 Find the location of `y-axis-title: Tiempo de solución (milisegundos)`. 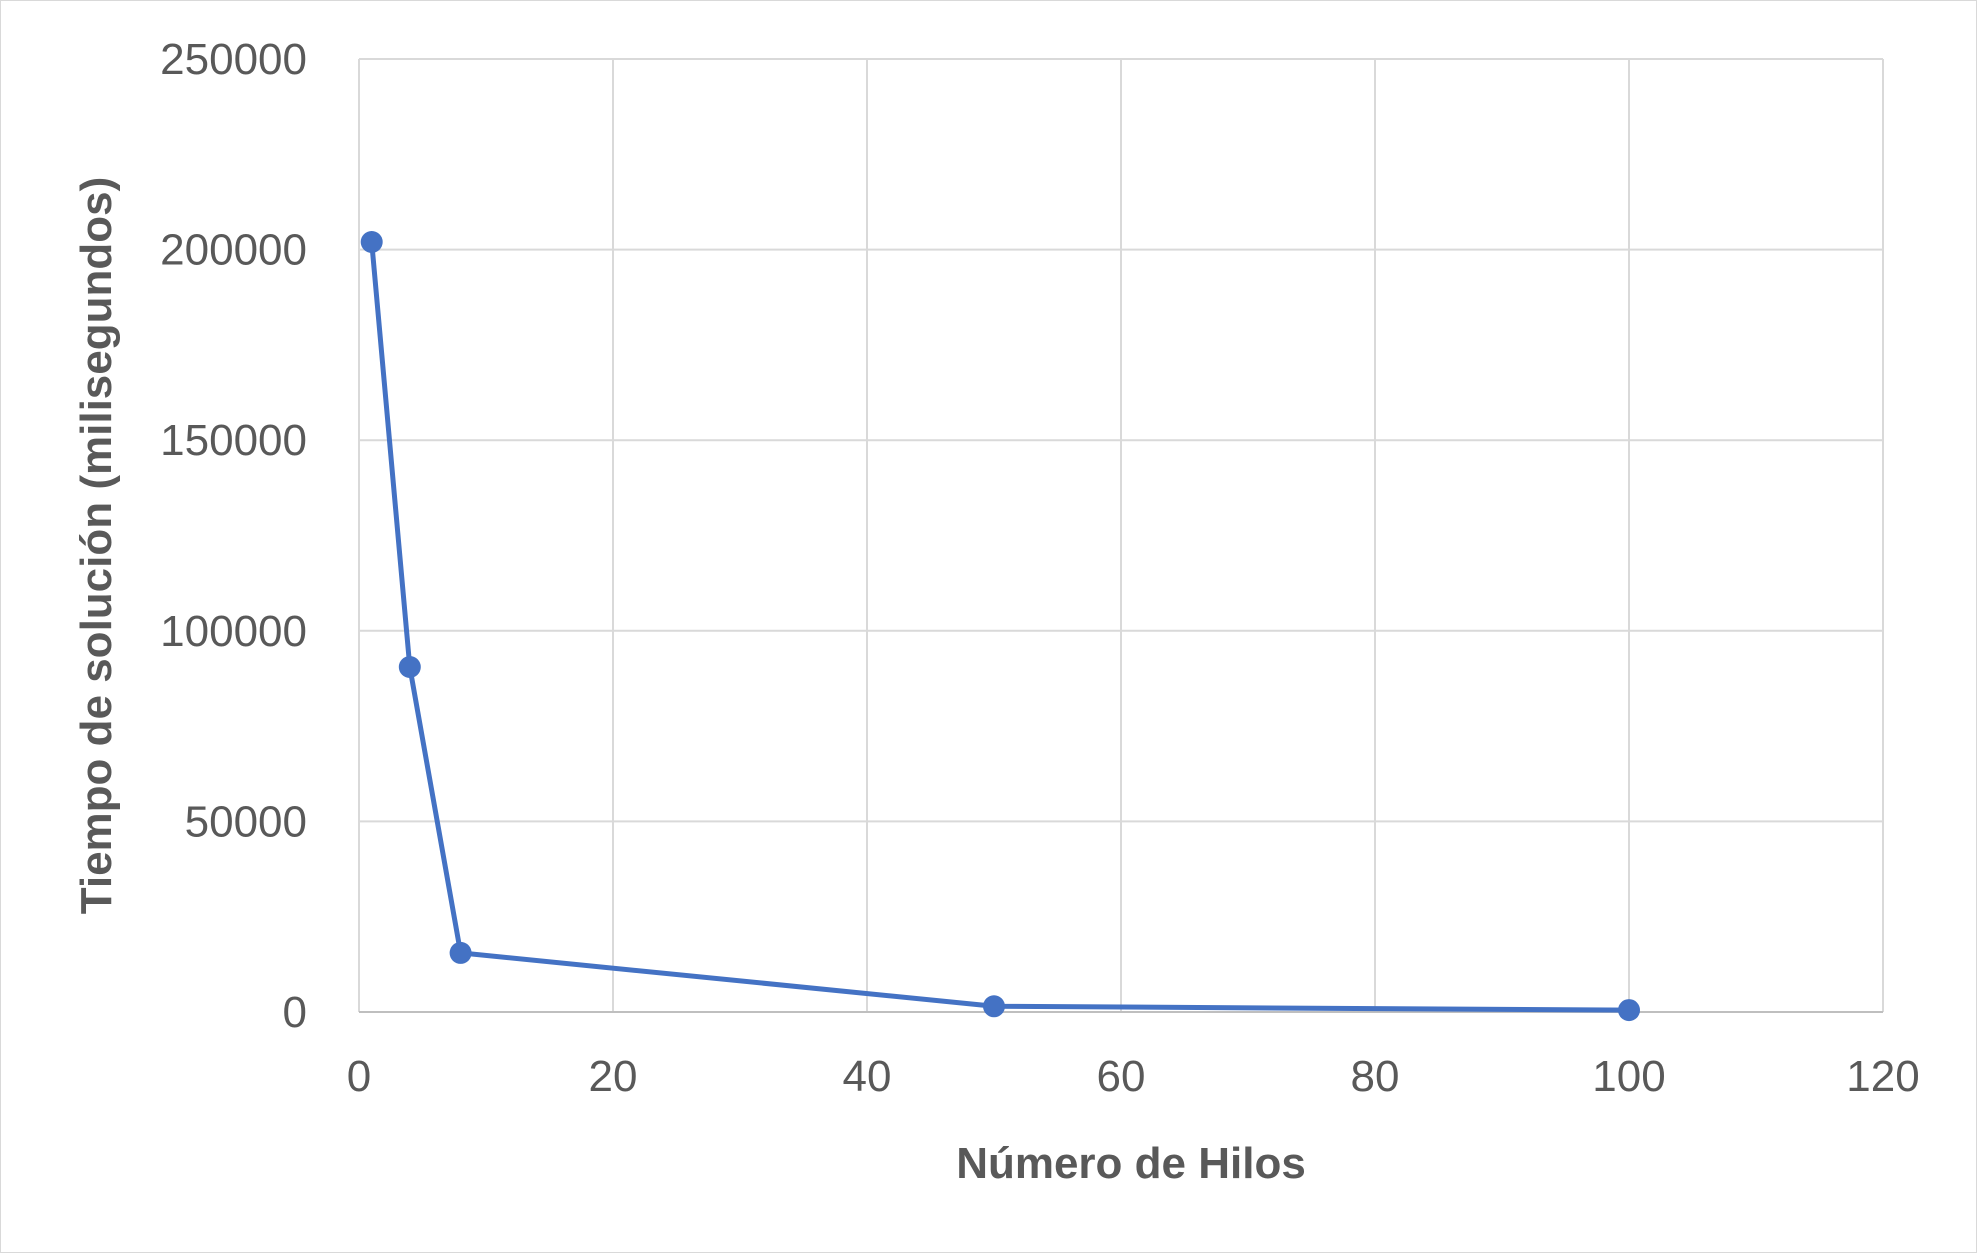

y-axis-title: Tiempo de solución (milisegundos) is located at coordinates (96, 545).